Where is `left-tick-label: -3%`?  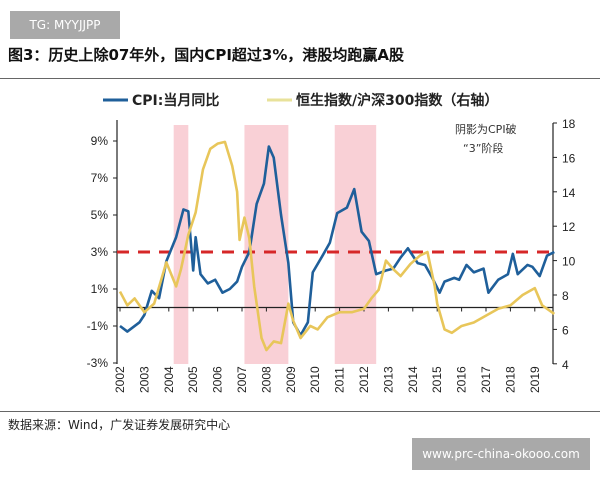 left-tick-label: -3% is located at coordinates (98, 363).